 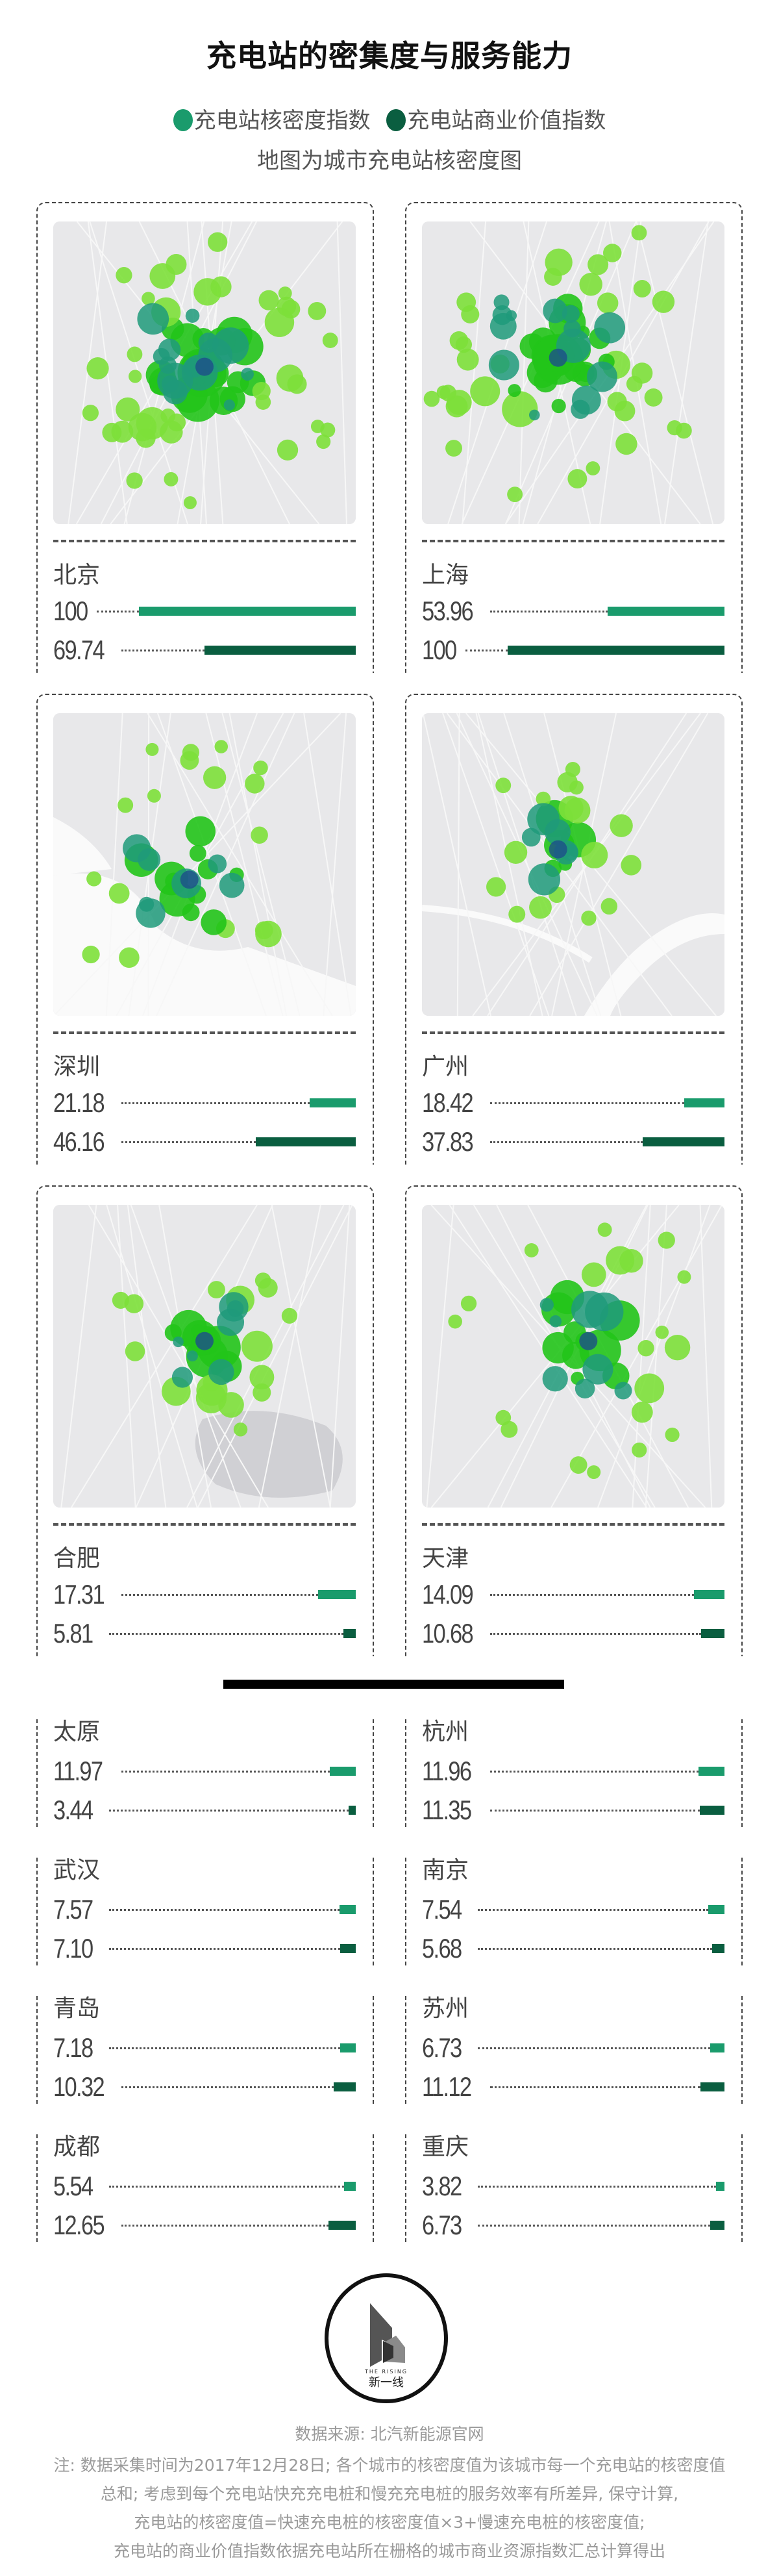 What do you see at coordinates (389, 56) in the screenshot?
I see `page-title: 充电站的密集度与服务能力` at bounding box center [389, 56].